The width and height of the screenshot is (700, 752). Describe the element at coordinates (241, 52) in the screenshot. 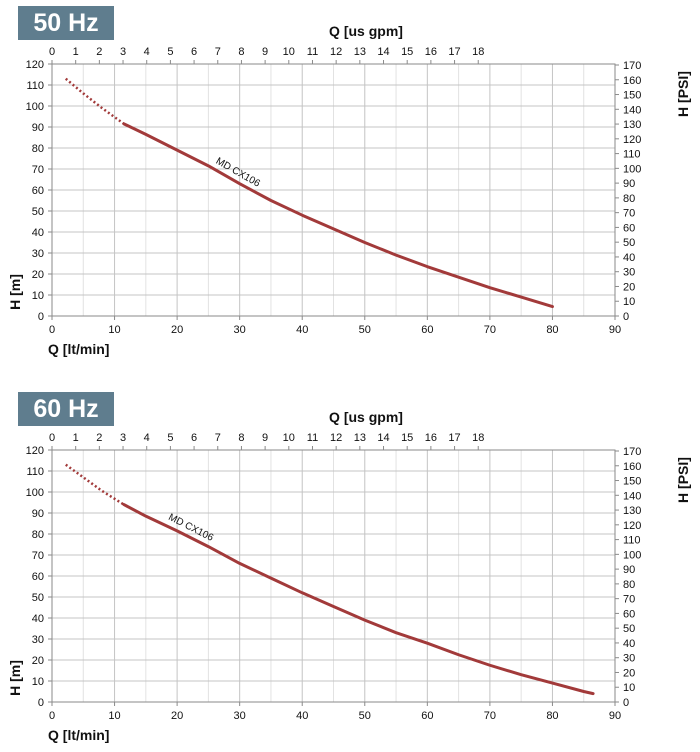

I see `x2-tick-label: 8` at that location.